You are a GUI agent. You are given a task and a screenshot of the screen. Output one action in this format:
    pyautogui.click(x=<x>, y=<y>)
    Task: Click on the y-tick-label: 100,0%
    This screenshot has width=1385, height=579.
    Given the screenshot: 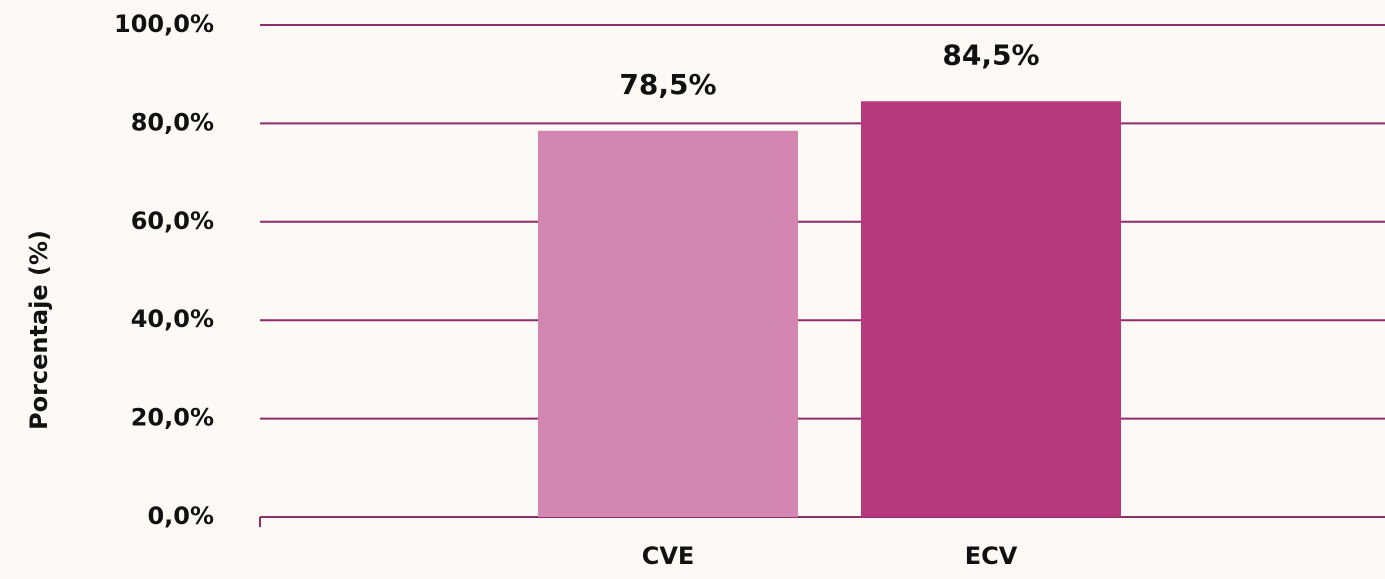 What is the action you would take?
    pyautogui.click(x=164, y=24)
    